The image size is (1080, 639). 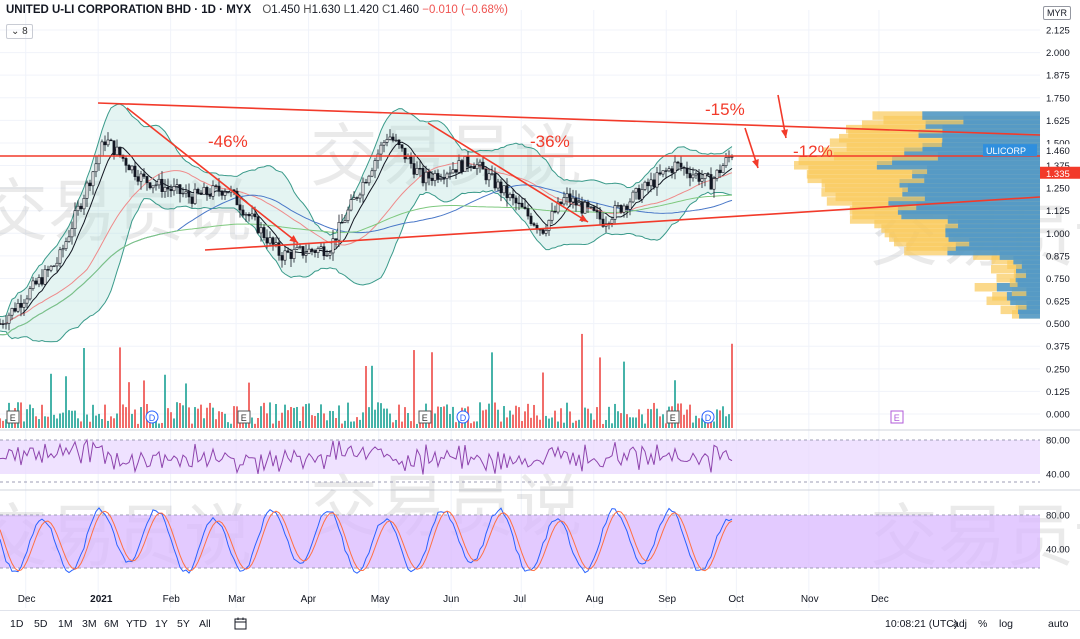 What do you see at coordinates (129, 10) in the screenshot?
I see `symbol-title: UNITED U-LI CORPORATION BHD · 1D · MYX` at bounding box center [129, 10].